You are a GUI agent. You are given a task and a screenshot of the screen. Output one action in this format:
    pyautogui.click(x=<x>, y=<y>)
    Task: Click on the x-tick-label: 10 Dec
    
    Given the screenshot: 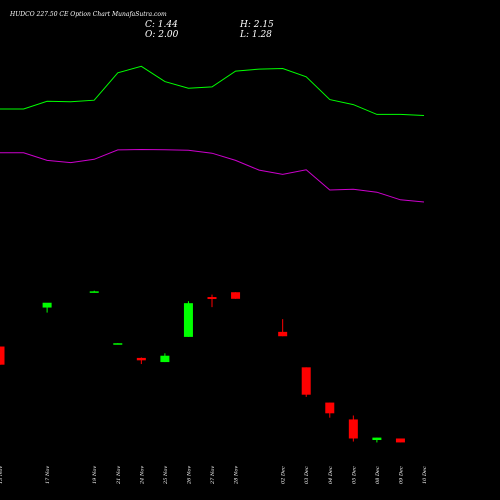 What is the action you would take?
    pyautogui.click(x=425, y=475)
    